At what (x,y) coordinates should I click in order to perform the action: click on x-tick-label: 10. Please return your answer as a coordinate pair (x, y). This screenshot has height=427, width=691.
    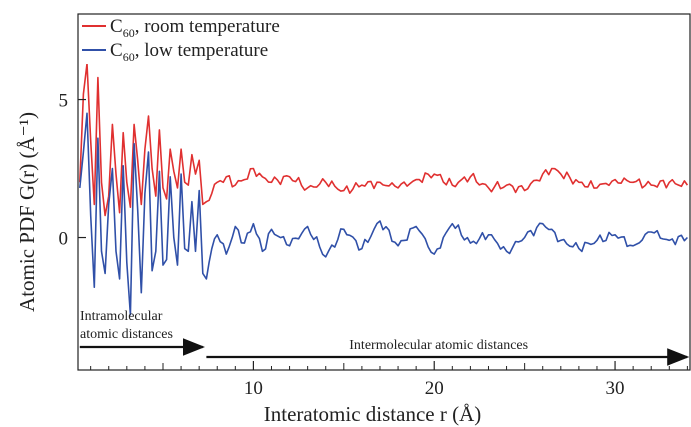
    Looking at the image, I should click on (253, 388).